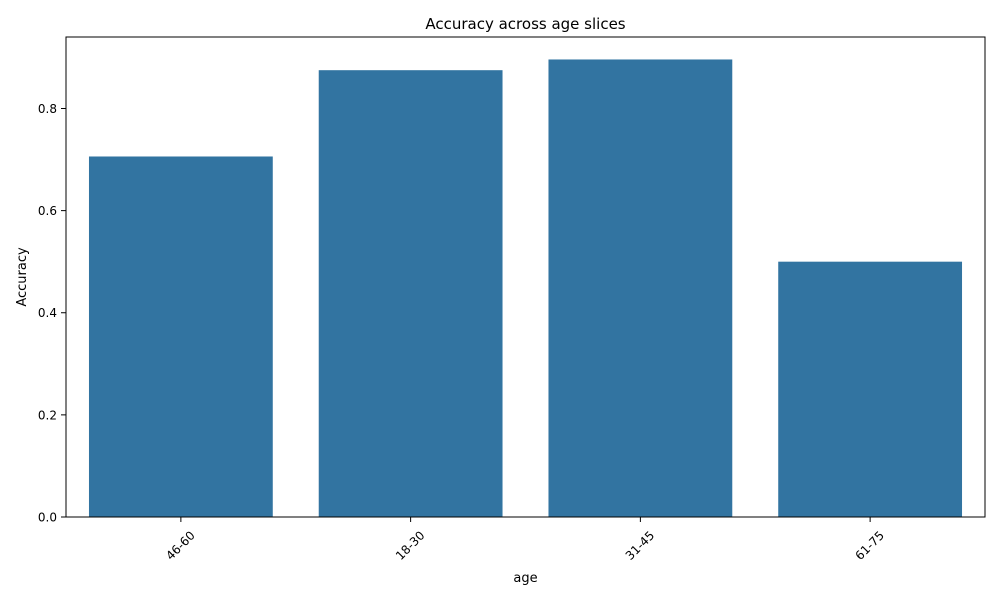 The width and height of the screenshot is (1000, 600). What do you see at coordinates (640, 545) in the screenshot?
I see `x-tick-label: 31-45` at bounding box center [640, 545].